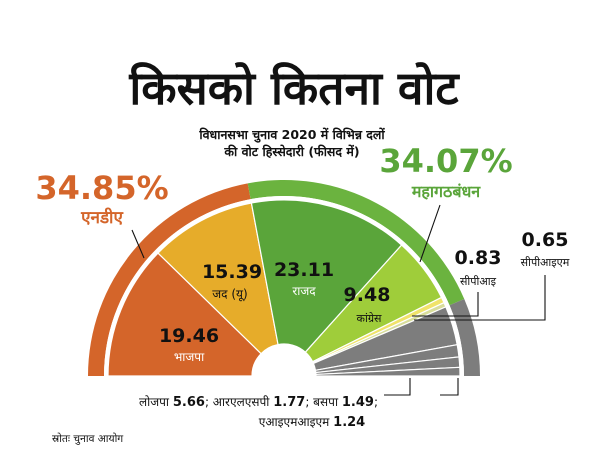 The image size is (598, 462). What do you see at coordinates (367, 295) in the screenshot?
I see `congress-value: 9.48` at bounding box center [367, 295].